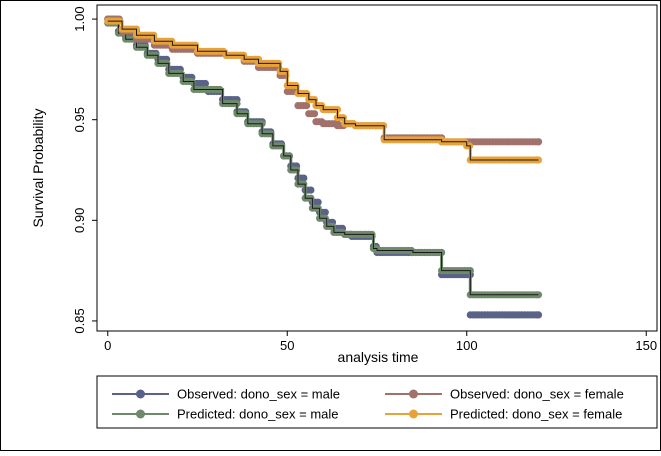  Describe the element at coordinates (79, 320) in the screenshot. I see `y-tick-label: 0.85` at that location.